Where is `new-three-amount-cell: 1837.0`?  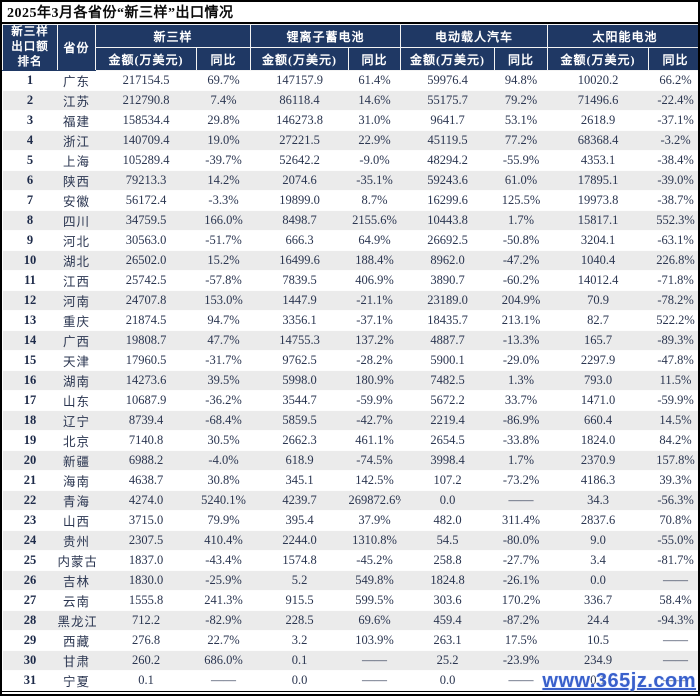 new-three-amount-cell: 1837.0 is located at coordinates (146, 560).